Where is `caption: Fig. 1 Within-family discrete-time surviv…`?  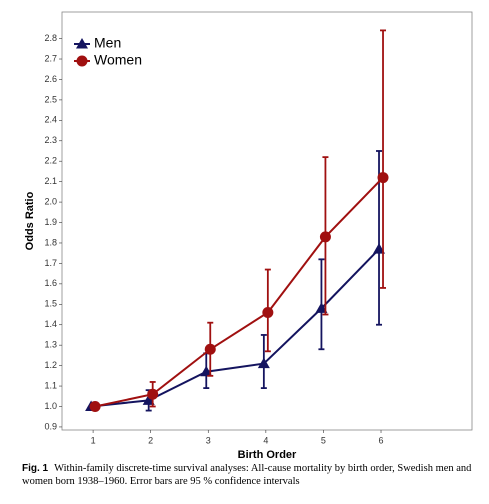
caption: Fig. 1 Within-family discrete-time surviv… is located at coordinates (249, 475).